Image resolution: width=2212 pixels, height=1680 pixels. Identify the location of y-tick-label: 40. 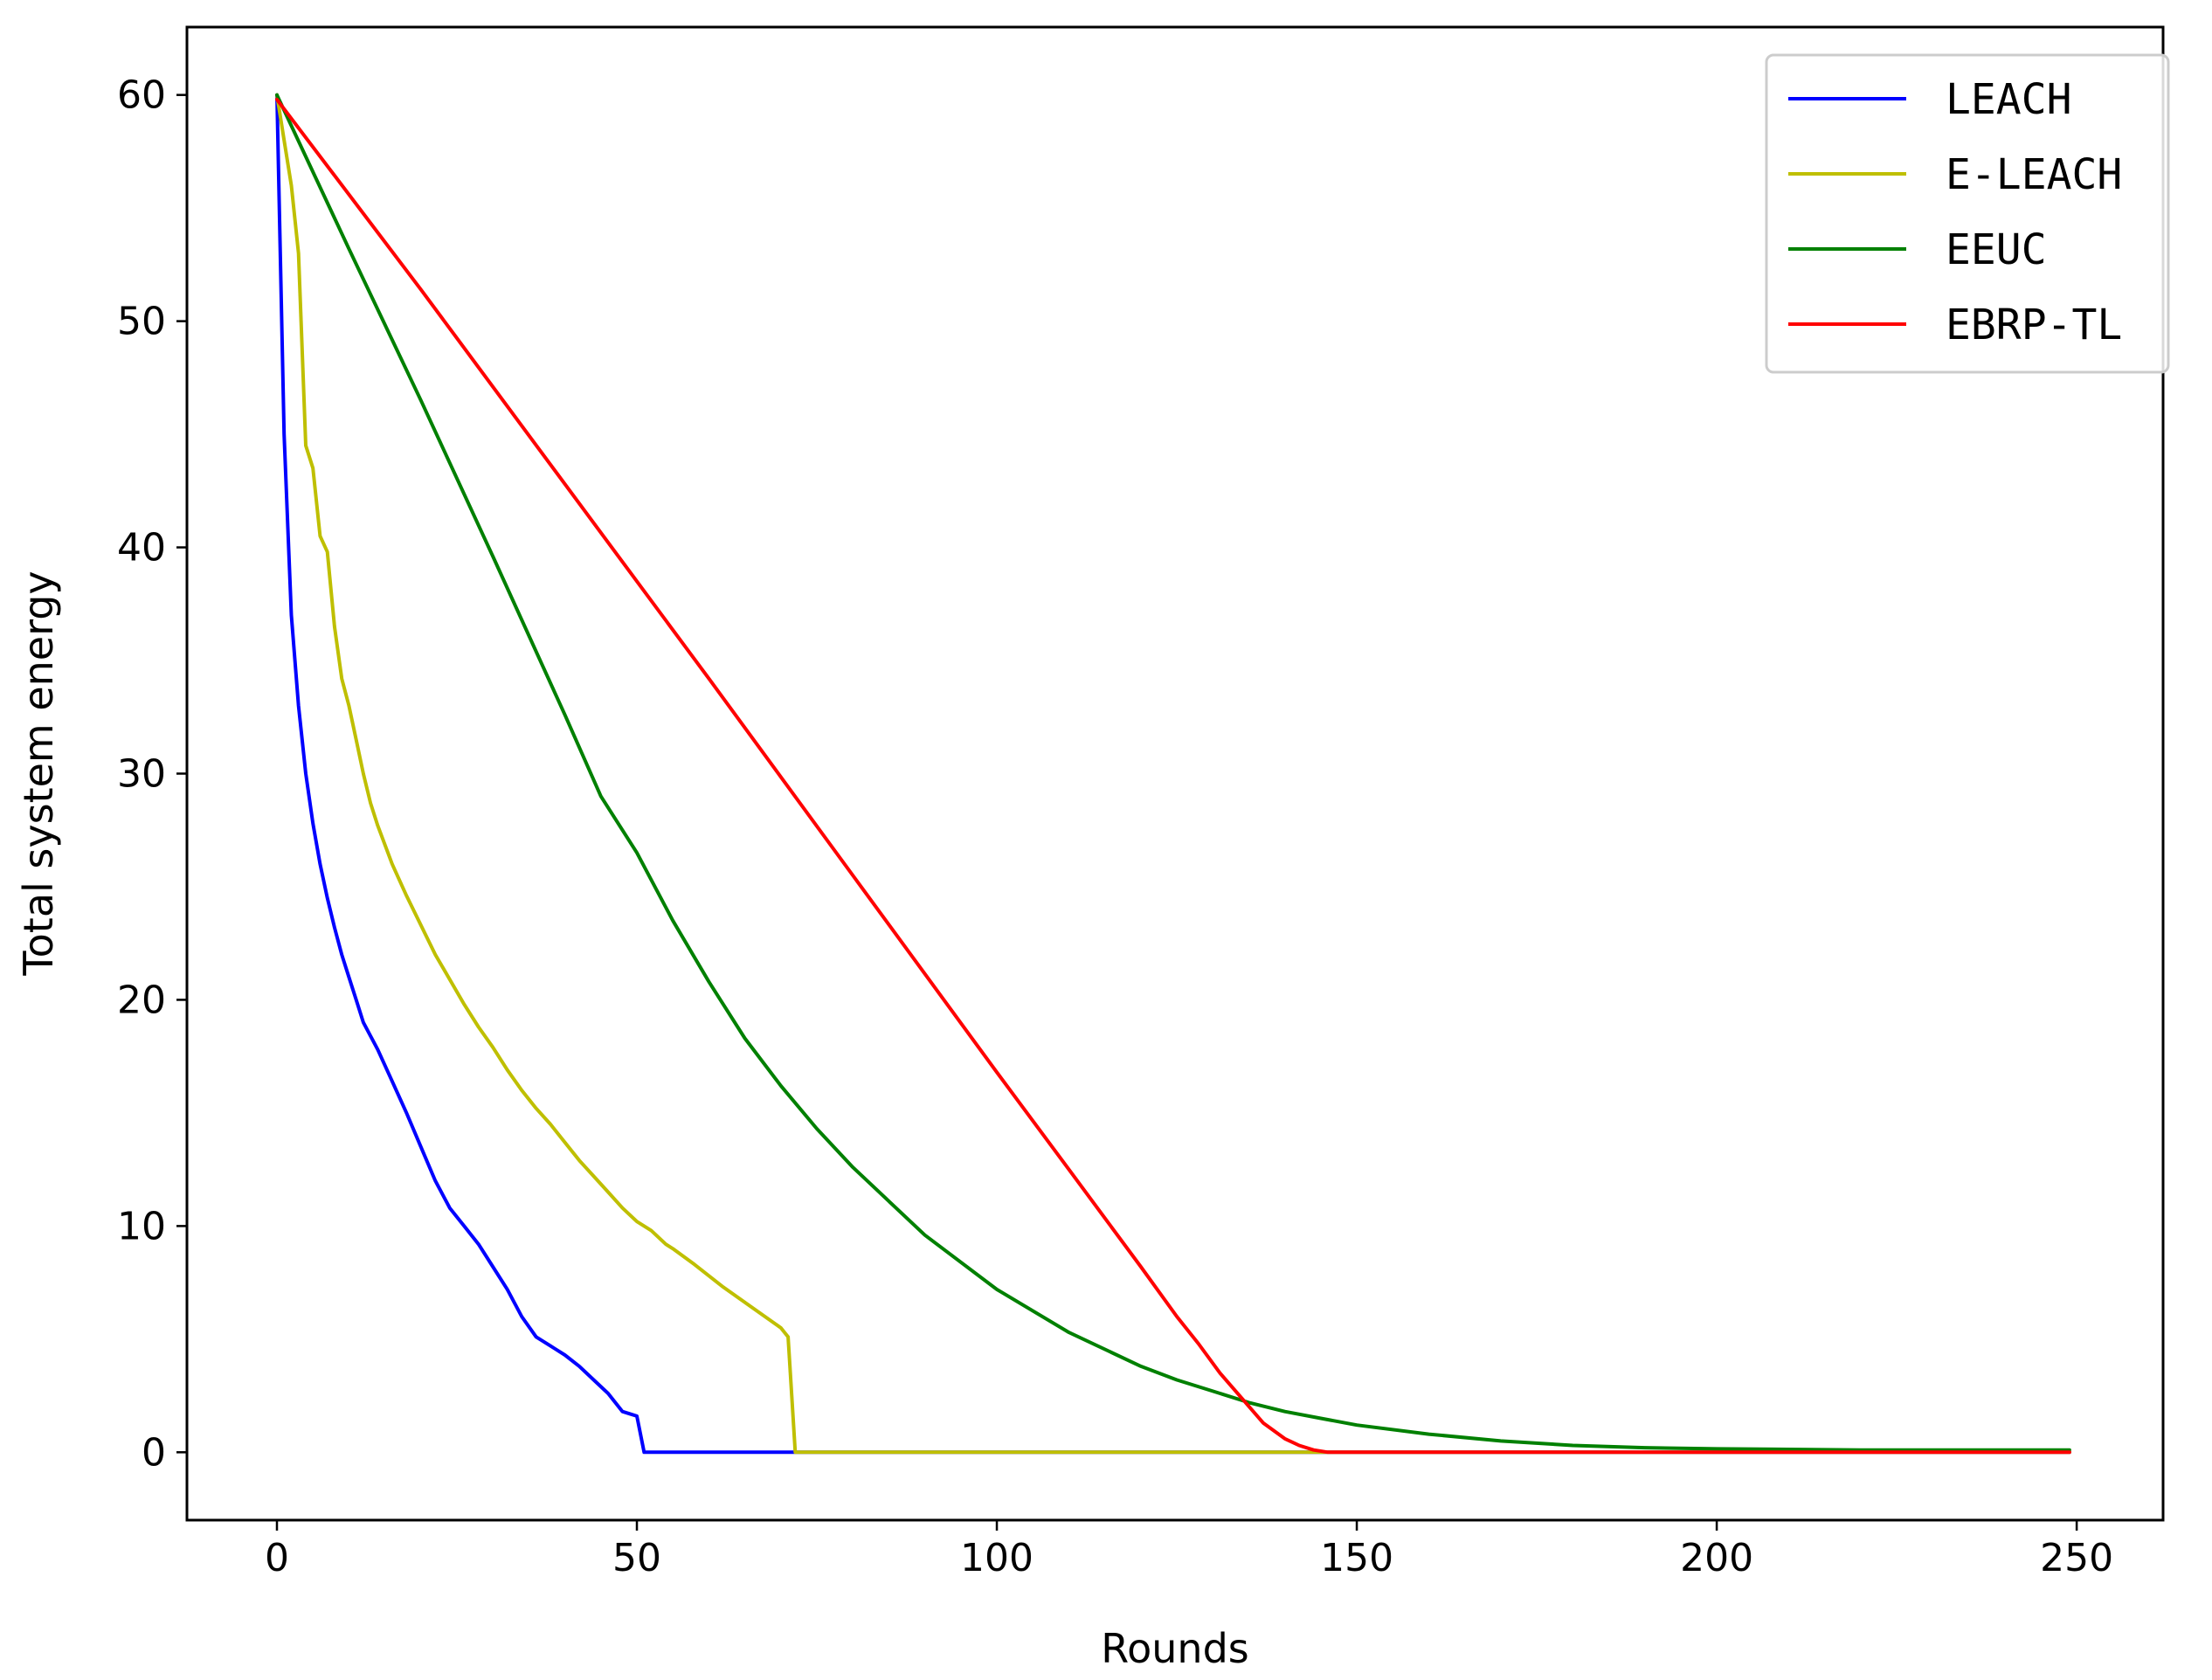
(141, 548).